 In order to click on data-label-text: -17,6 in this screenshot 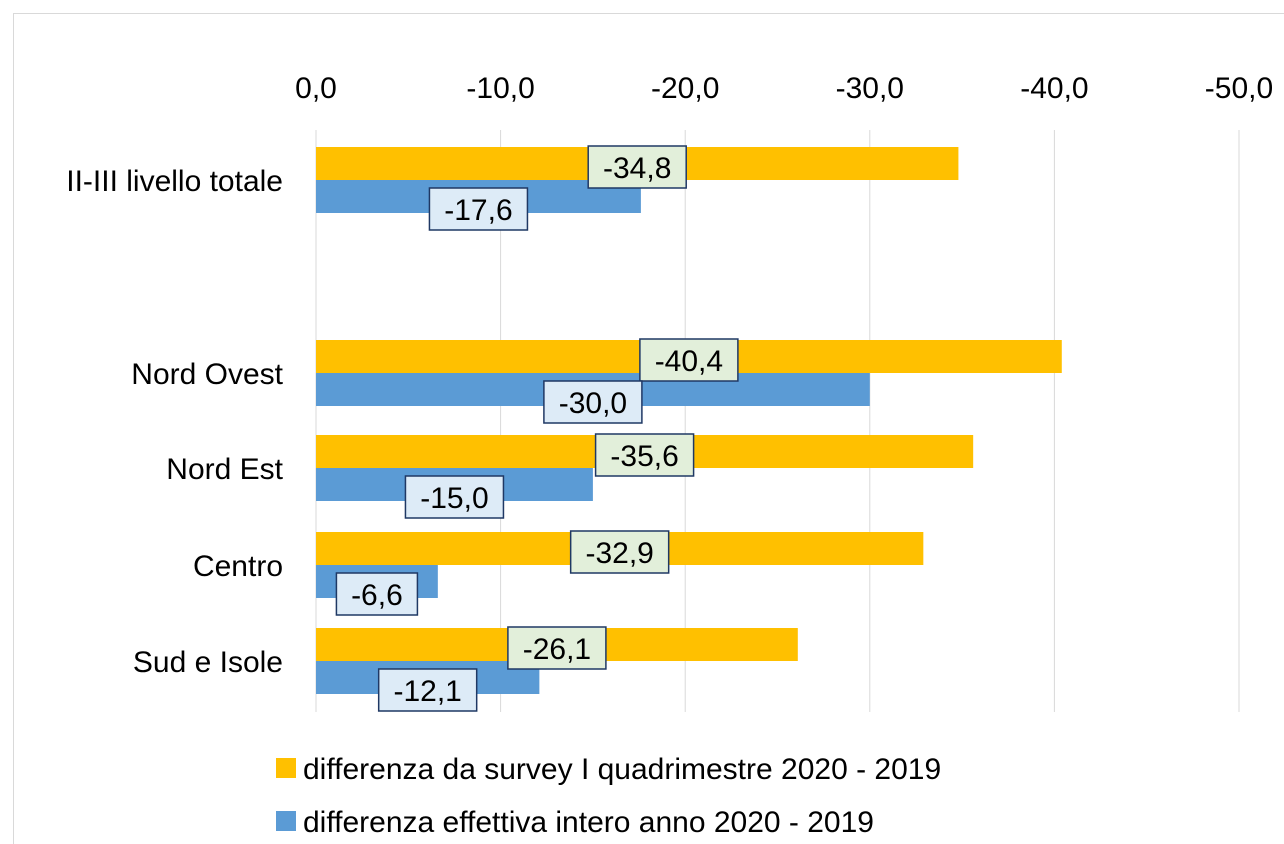, I will do `click(478, 210)`.